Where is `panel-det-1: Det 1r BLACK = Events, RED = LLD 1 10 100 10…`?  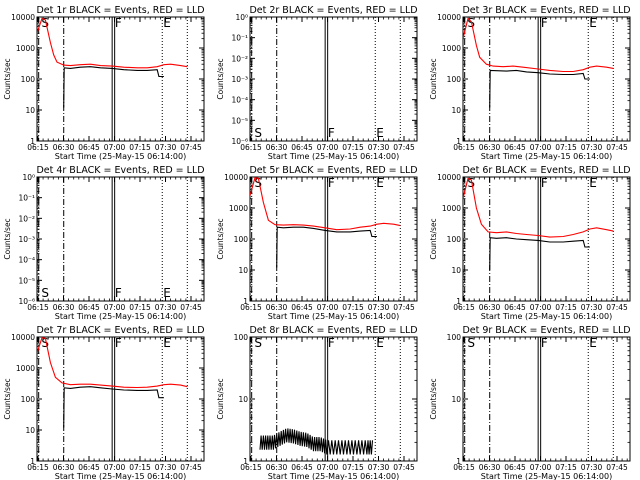
panel-det-1: Det 1r BLACK = Events, RED = LLD 1 10 100 10… is located at coordinates (104, 83).